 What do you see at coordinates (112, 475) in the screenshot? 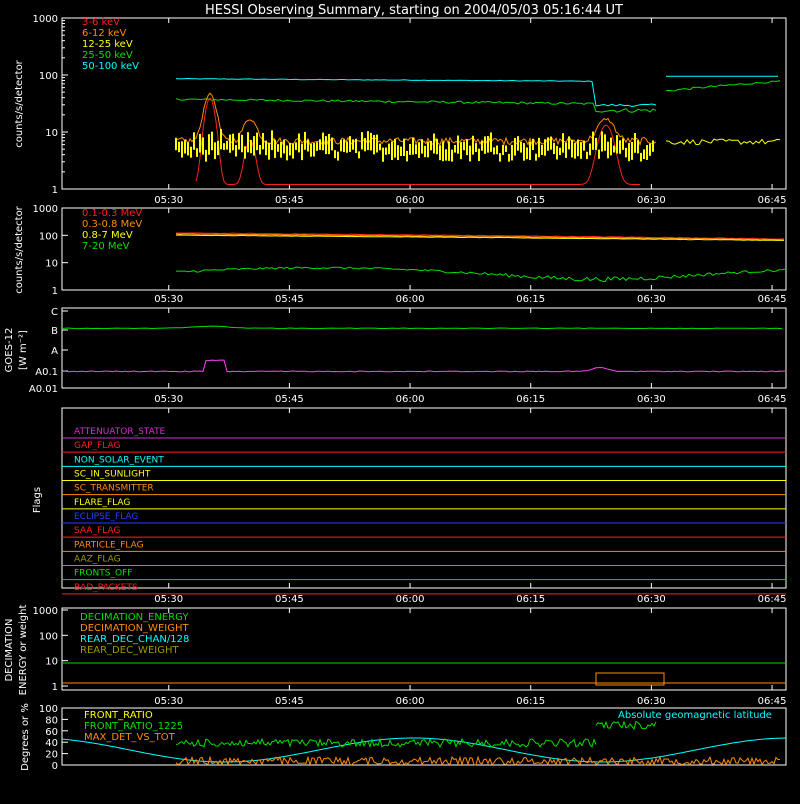
I see `flag-label: SC_IN_SUNLIGHT` at bounding box center [112, 475].